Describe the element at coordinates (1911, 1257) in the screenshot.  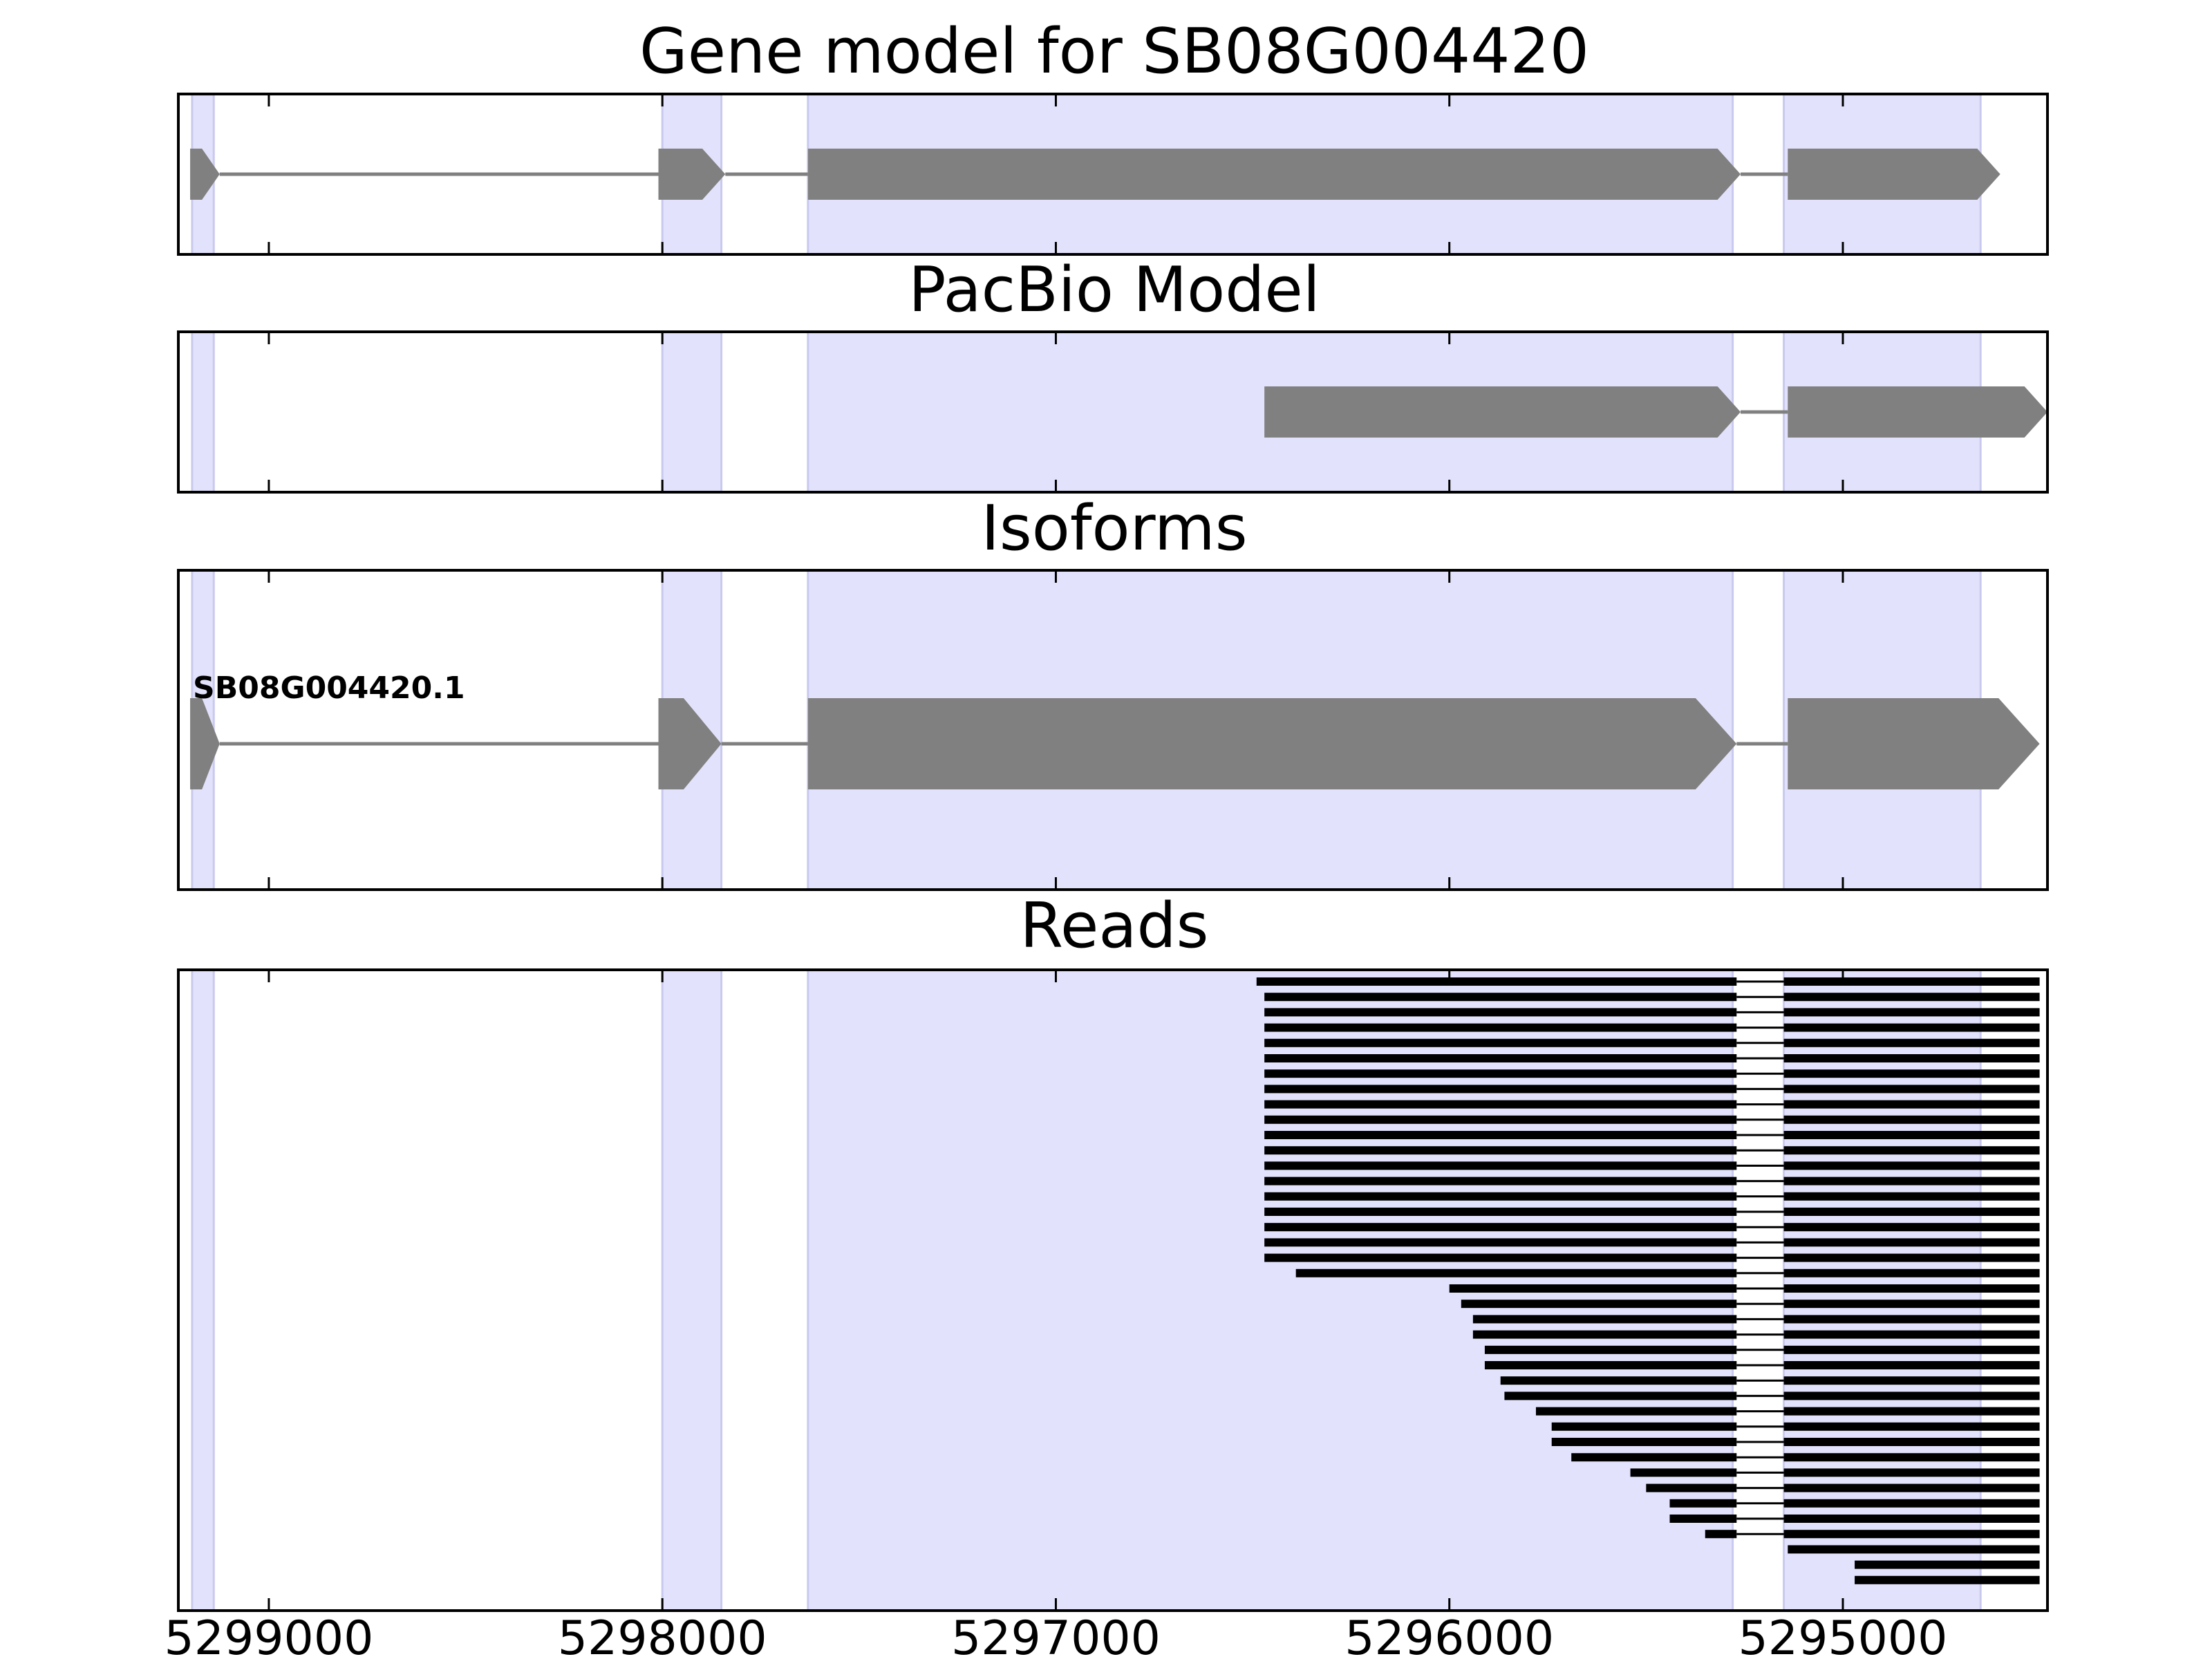
I see `read-18-block-right` at that location.